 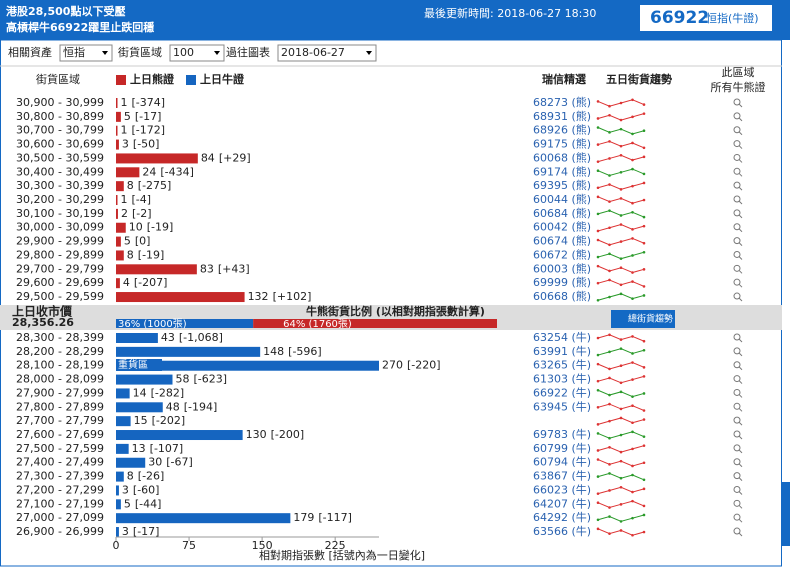 What do you see at coordinates (785, 514) in the screenshot?
I see `side-tab` at bounding box center [785, 514].